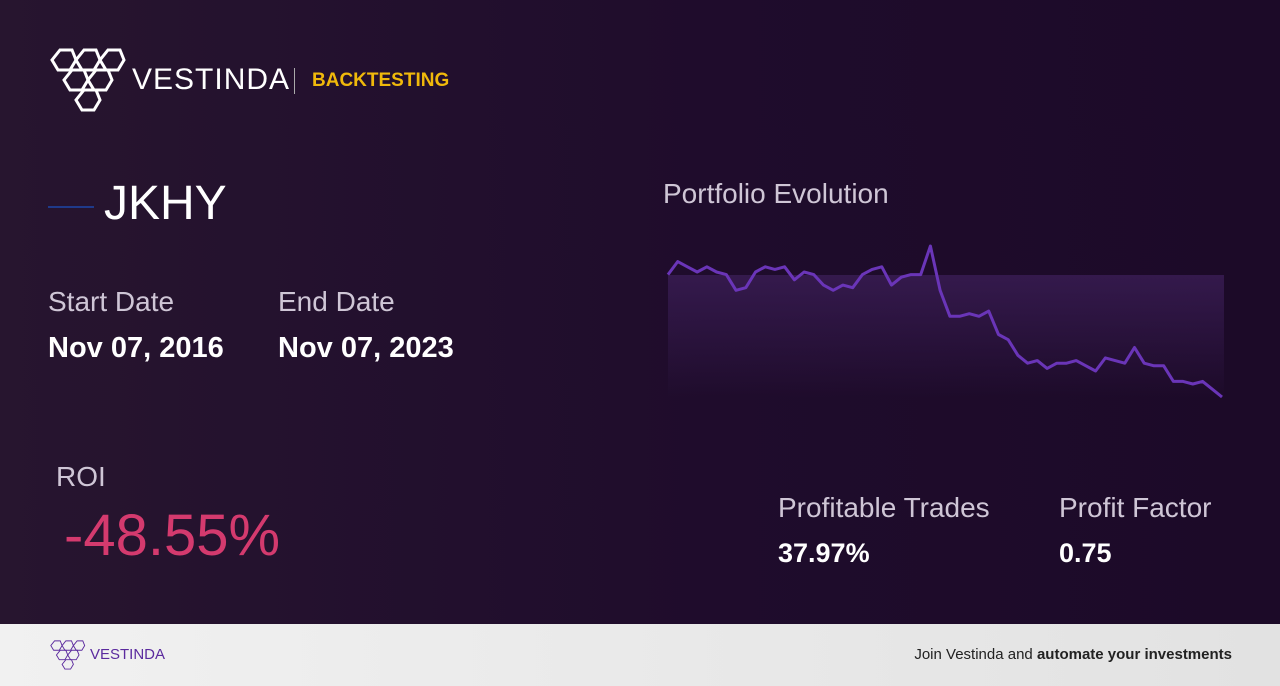 This screenshot has width=1280, height=686. What do you see at coordinates (81, 476) in the screenshot?
I see `roi-label: ROI` at bounding box center [81, 476].